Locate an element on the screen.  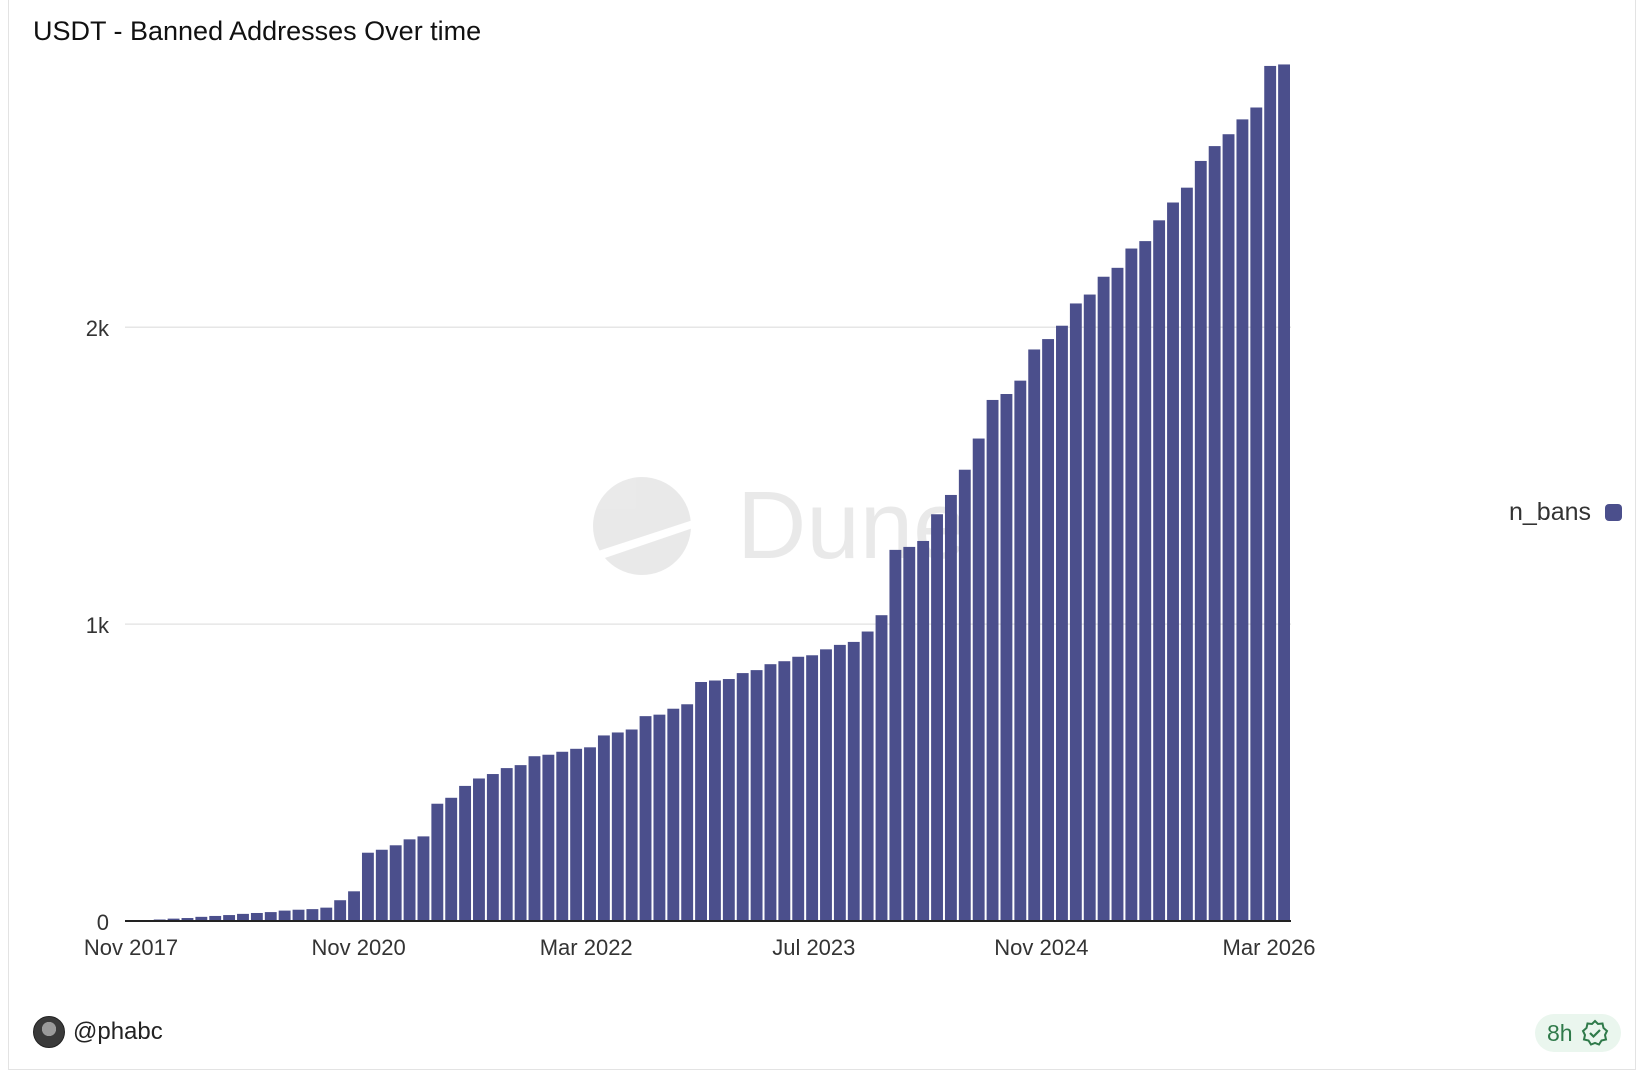
verified-check-icon is located at coordinates (1594, 1032).